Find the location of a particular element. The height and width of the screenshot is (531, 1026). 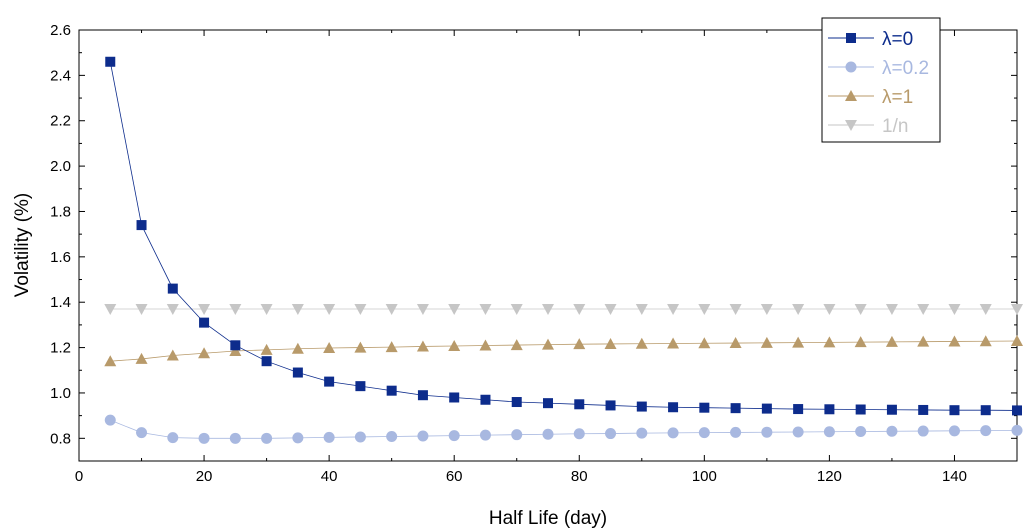

y-tick-label: 1.6 is located at coordinates (60, 257).